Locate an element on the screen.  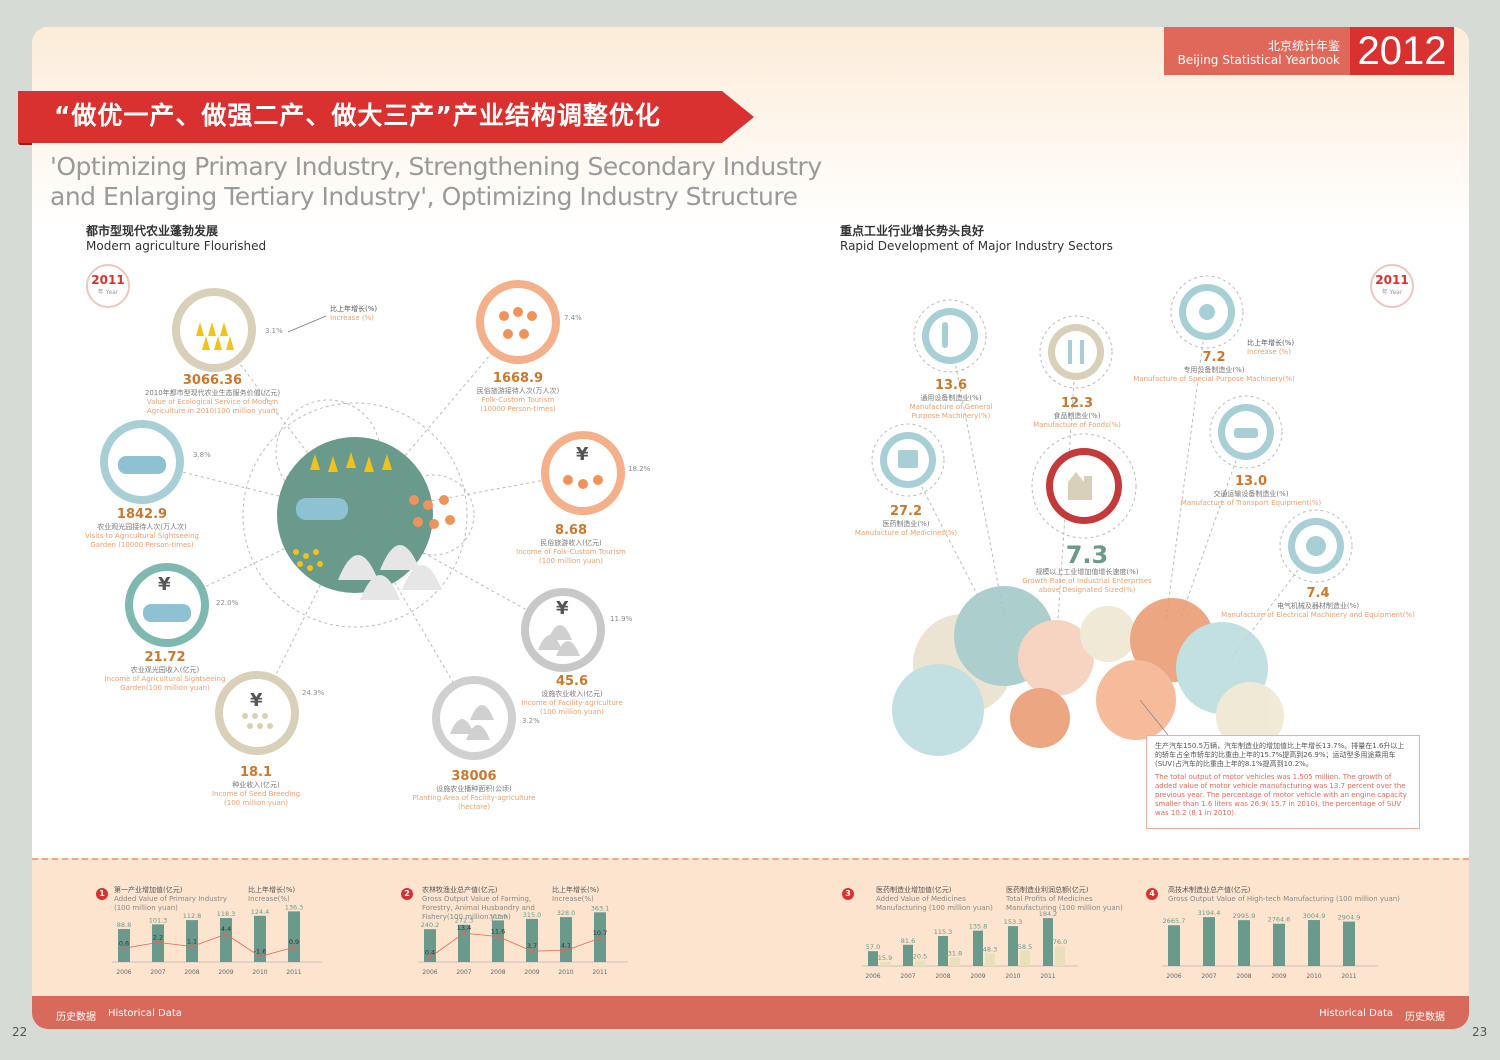
chart3-bar-label: 135.8 is located at coordinates (978, 927).